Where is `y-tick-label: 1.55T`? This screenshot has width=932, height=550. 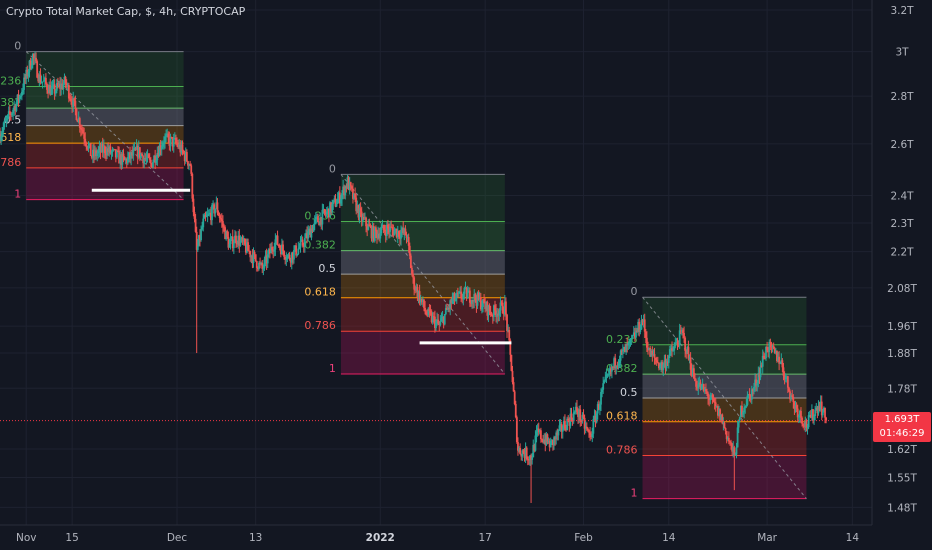 y-tick-label: 1.55T is located at coordinates (902, 479).